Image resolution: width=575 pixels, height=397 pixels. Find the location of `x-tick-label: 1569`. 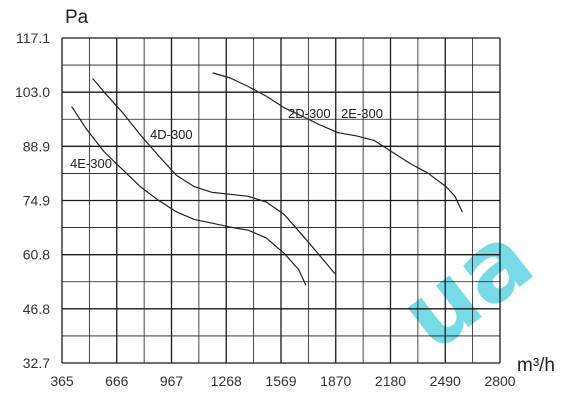

x-tick-label: 1569 is located at coordinates (280, 381).